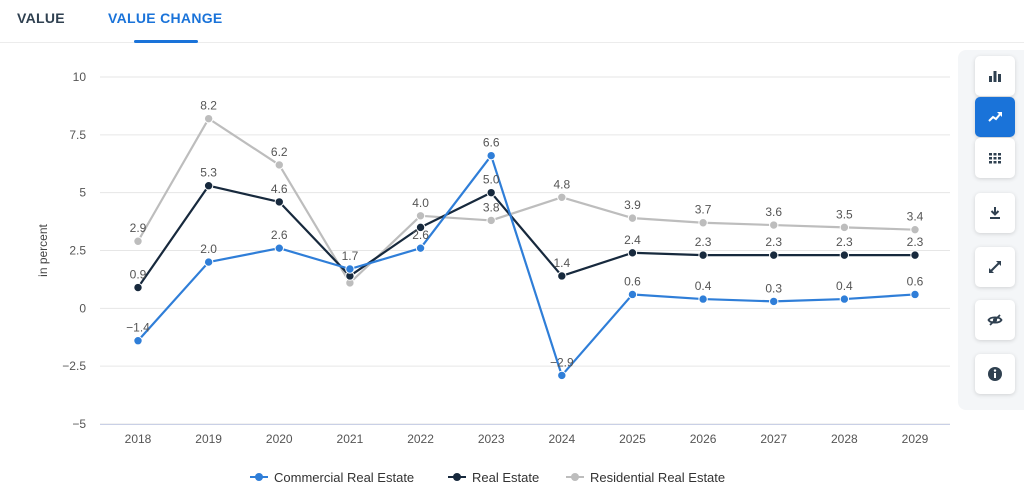 Image resolution: width=1024 pixels, height=491 pixels. What do you see at coordinates (79, 424) in the screenshot?
I see `y-tick-label: −5` at bounding box center [79, 424].